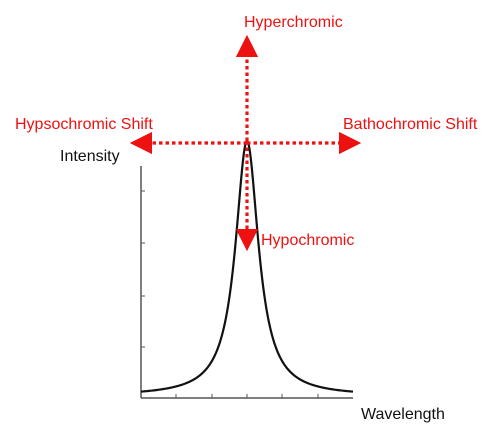 The height and width of the screenshot is (435, 504). I want to click on hypsochromic-shift-label: Hypsochromic Shift, so click(84, 124).